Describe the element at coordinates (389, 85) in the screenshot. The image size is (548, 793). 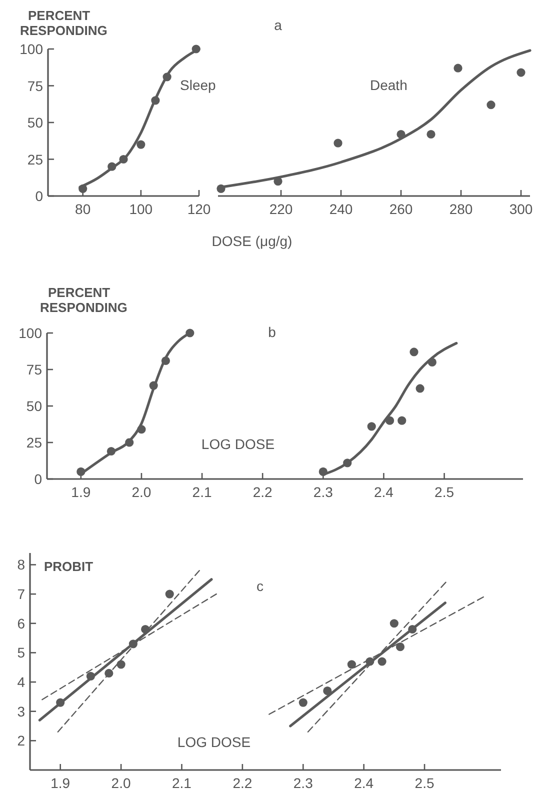
I see `text: Death` at that location.